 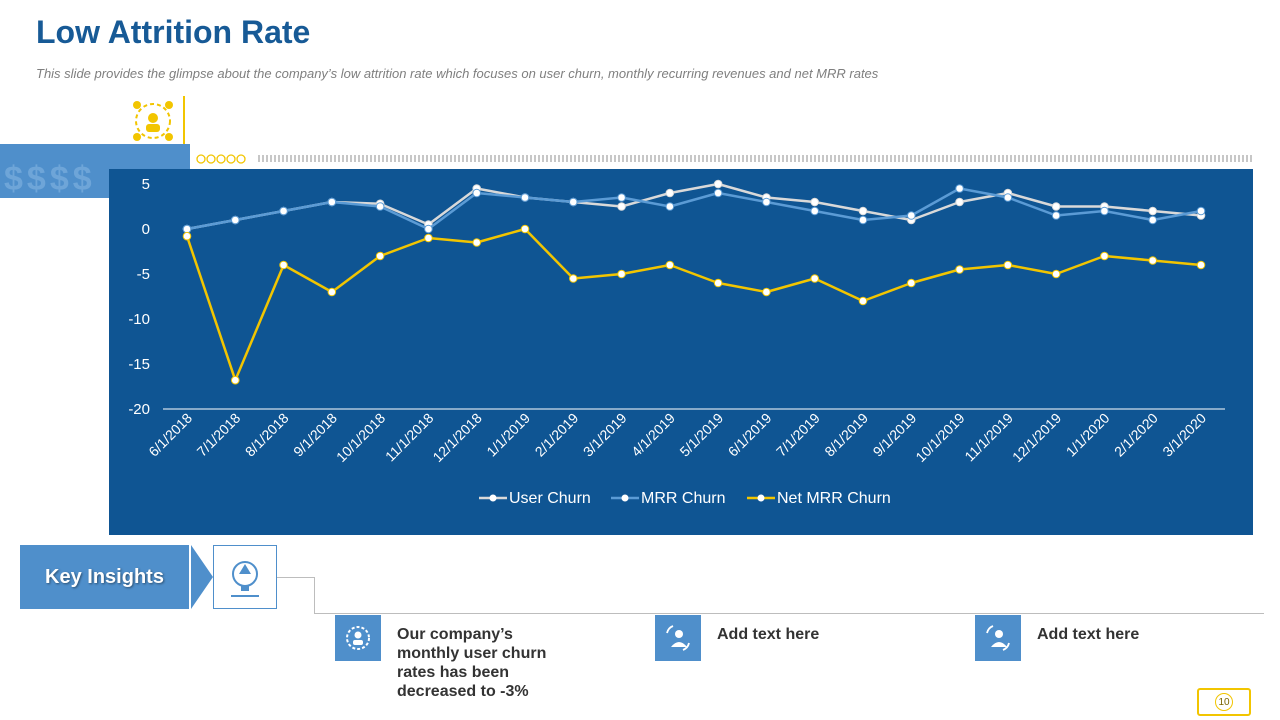 I want to click on idea-gear-icon, so click(x=245, y=579).